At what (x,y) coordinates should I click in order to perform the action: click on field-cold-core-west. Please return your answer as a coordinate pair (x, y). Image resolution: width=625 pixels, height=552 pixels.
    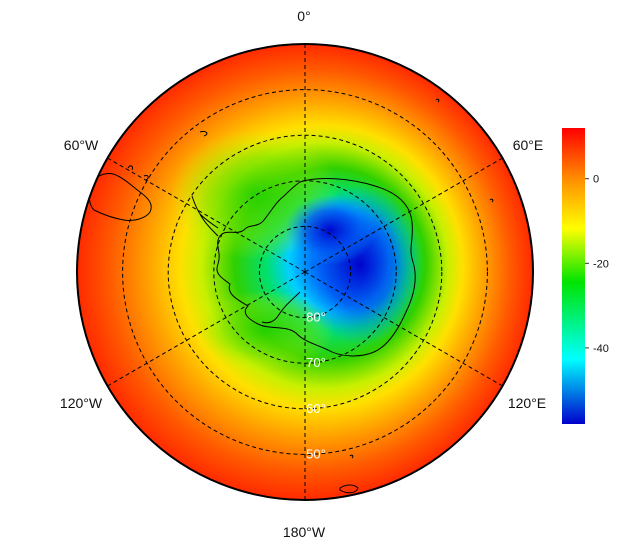
    Looking at the image, I should click on (330, 230).